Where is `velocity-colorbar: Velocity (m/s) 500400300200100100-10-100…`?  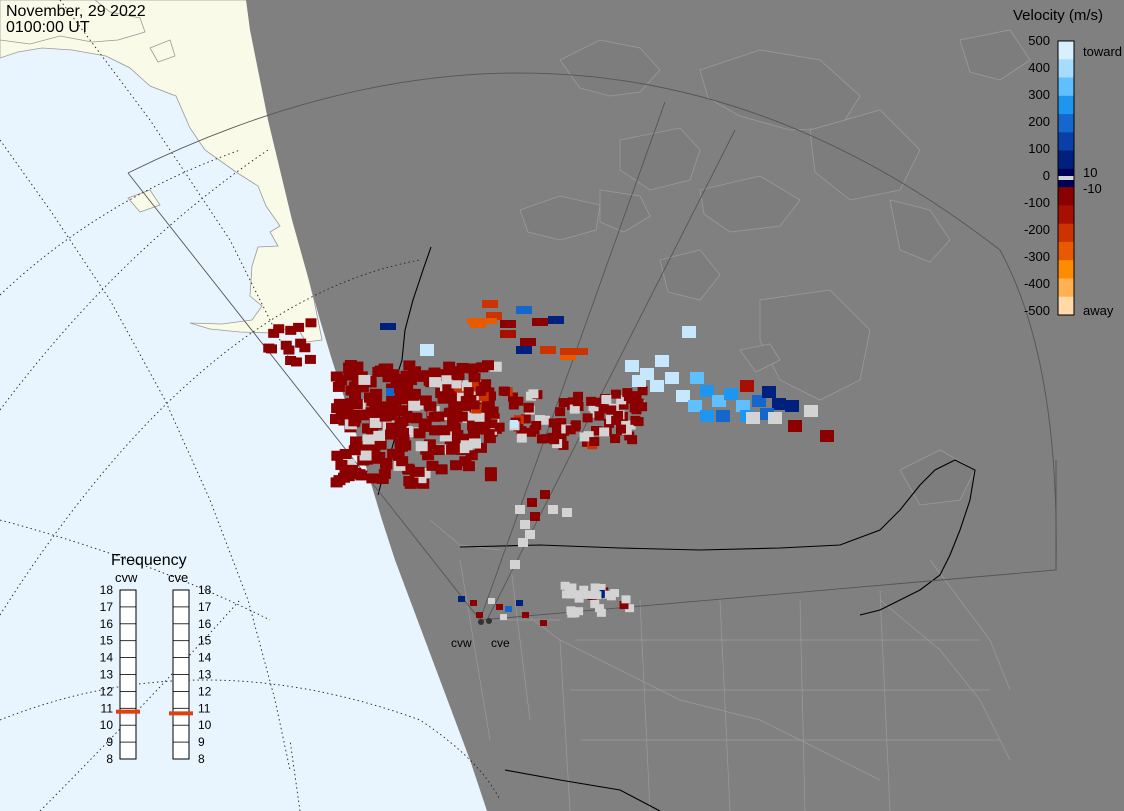 velocity-colorbar: Velocity (m/s) 500400300200100100-10-100… is located at coordinates (1067, 162).